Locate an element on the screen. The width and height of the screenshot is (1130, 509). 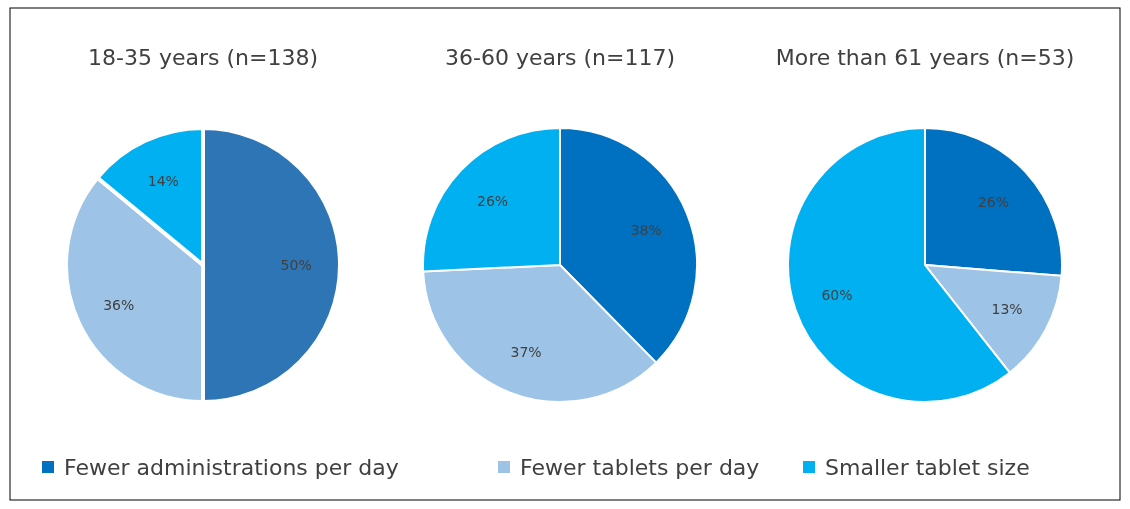
chart-title: 36-60 years (n=117) is located at coordinates (560, 57).